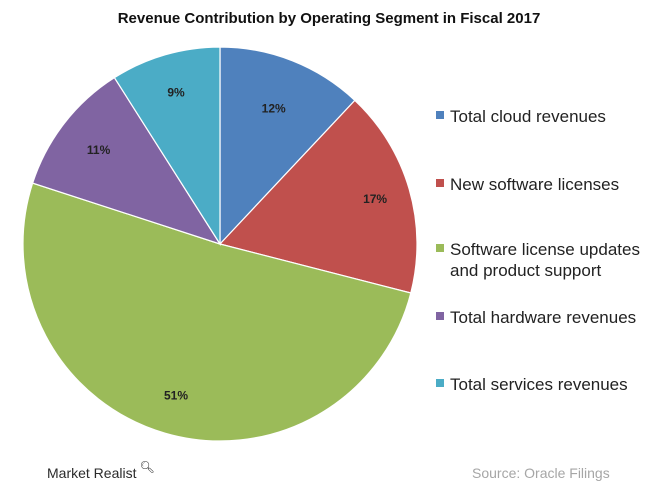 This screenshot has height=492, width=658. Describe the element at coordinates (147, 467) in the screenshot. I see `magnifier-icon: 🔍︎` at that location.